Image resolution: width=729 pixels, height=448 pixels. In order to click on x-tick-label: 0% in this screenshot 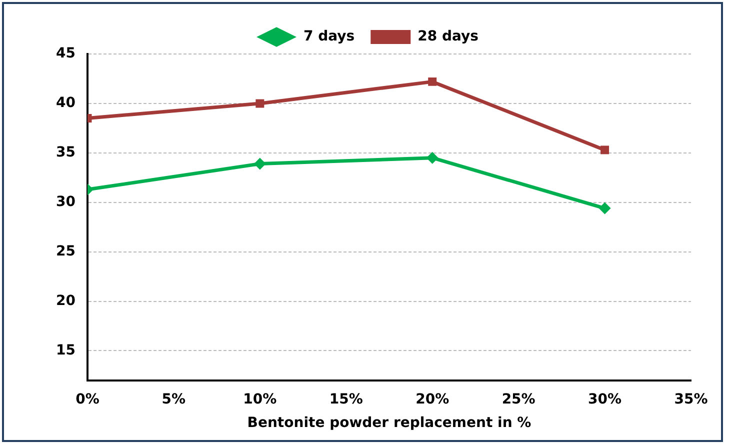, I will do `click(88, 399)`.